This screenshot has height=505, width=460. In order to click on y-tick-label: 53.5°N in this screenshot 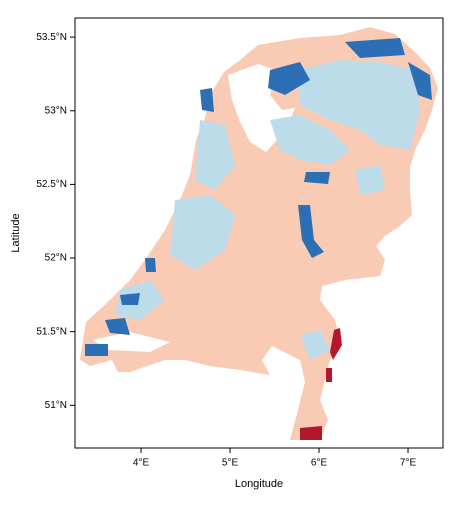, I will do `click(51, 37)`.